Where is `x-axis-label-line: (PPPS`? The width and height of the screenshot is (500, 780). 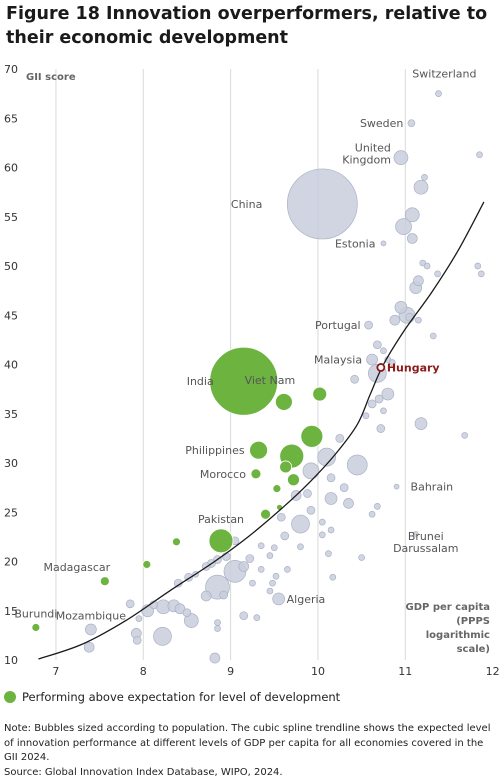
x-axis-label-line: (PPPS is located at coordinates (473, 621).